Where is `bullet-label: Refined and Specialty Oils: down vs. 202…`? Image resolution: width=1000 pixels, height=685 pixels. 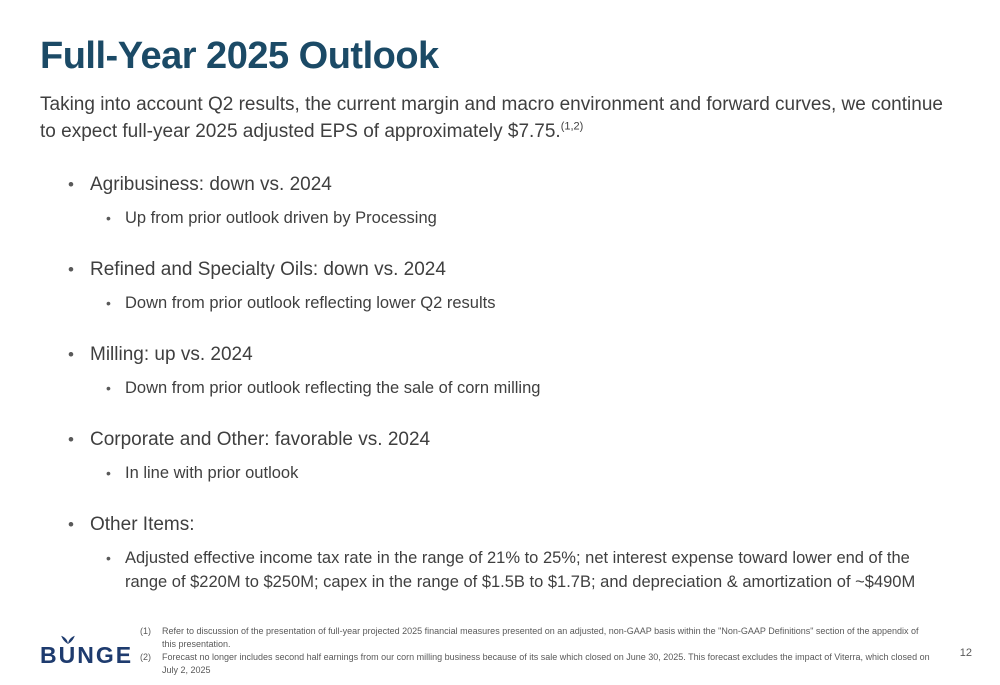
bullet-label: Refined and Specialty Oils: down vs. 202… is located at coordinates (268, 269).